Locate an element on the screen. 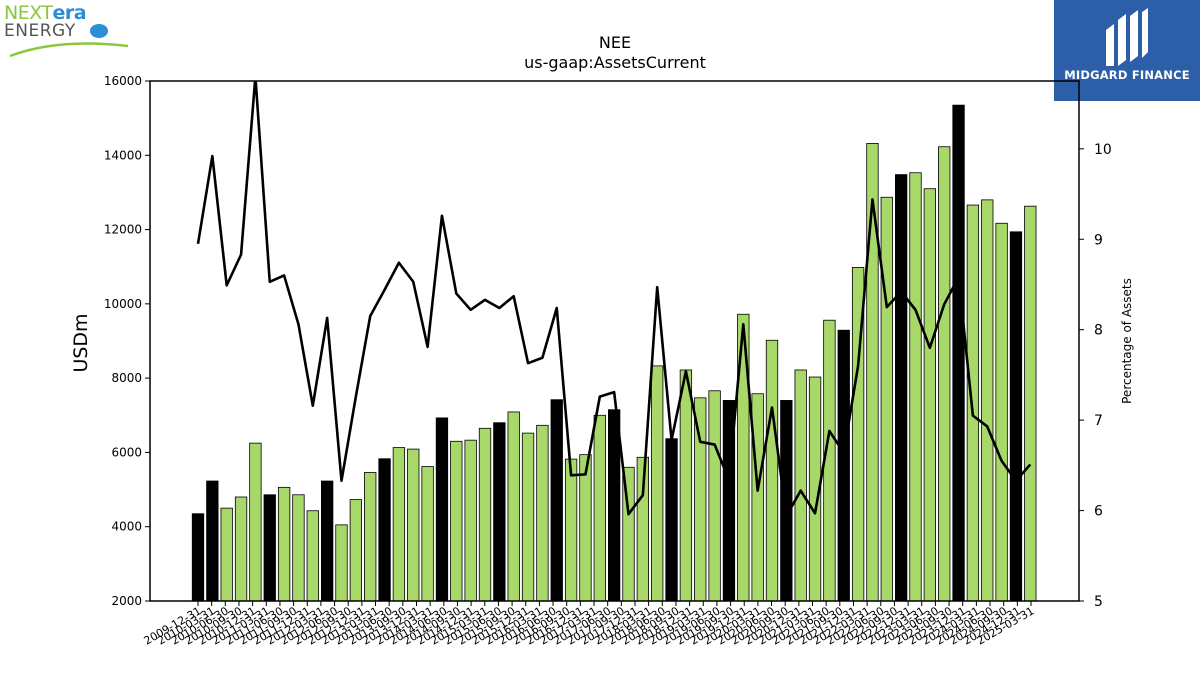 Image resolution: width=1200 pixels, height=675 pixels. y-tick-label: 14000 is located at coordinates (123, 155).